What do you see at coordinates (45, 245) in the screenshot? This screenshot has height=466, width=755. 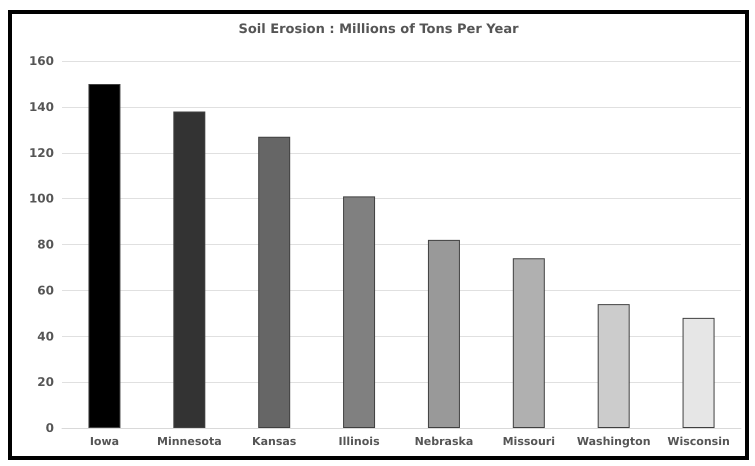 I see `y-tick-label: 80` at bounding box center [45, 245].